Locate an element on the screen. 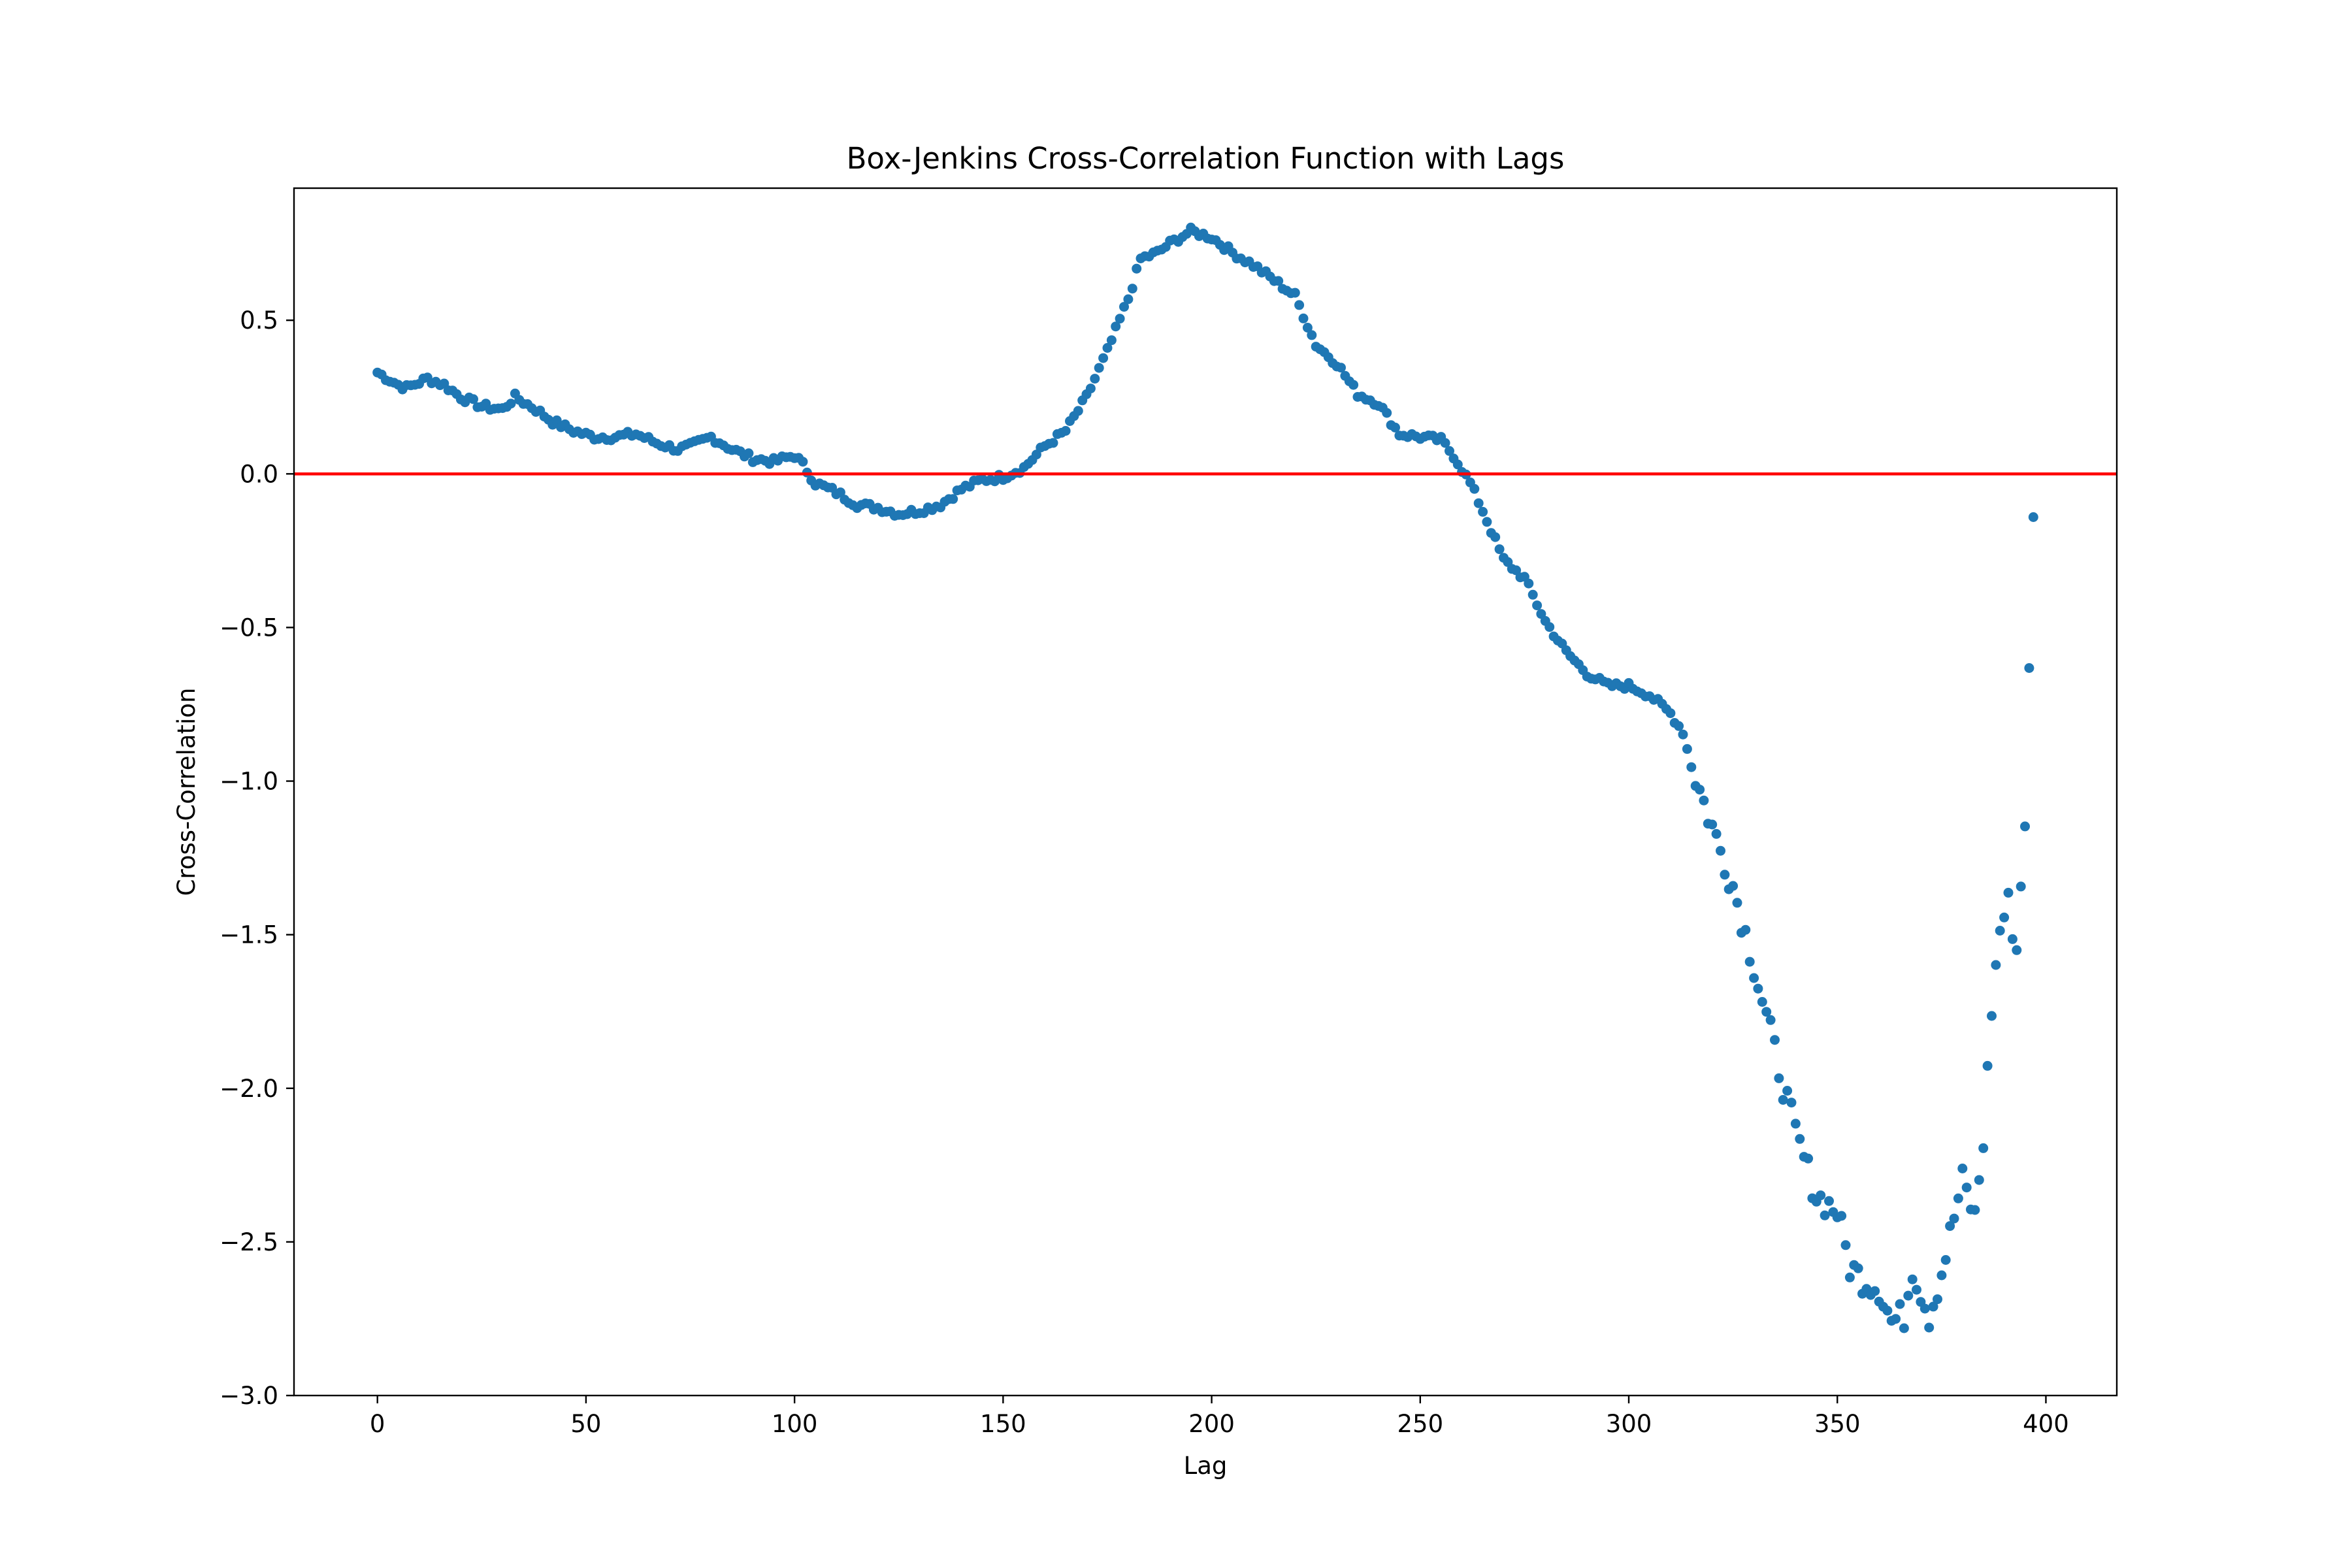  x-tick-label: 350 is located at coordinates (1837, 1424).